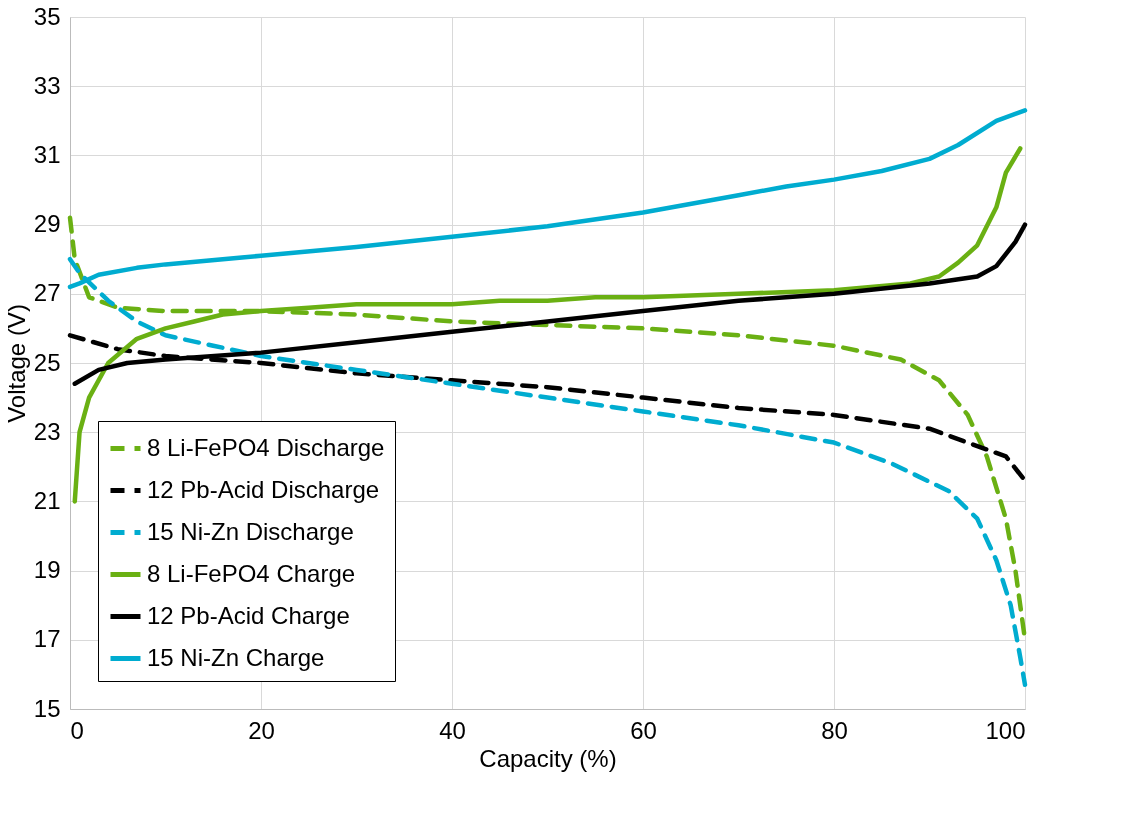 This screenshot has height=824, width=1125. What do you see at coordinates (251, 573) in the screenshot?
I see `legend-label: 8 Li-FePO4 Charge` at bounding box center [251, 573].